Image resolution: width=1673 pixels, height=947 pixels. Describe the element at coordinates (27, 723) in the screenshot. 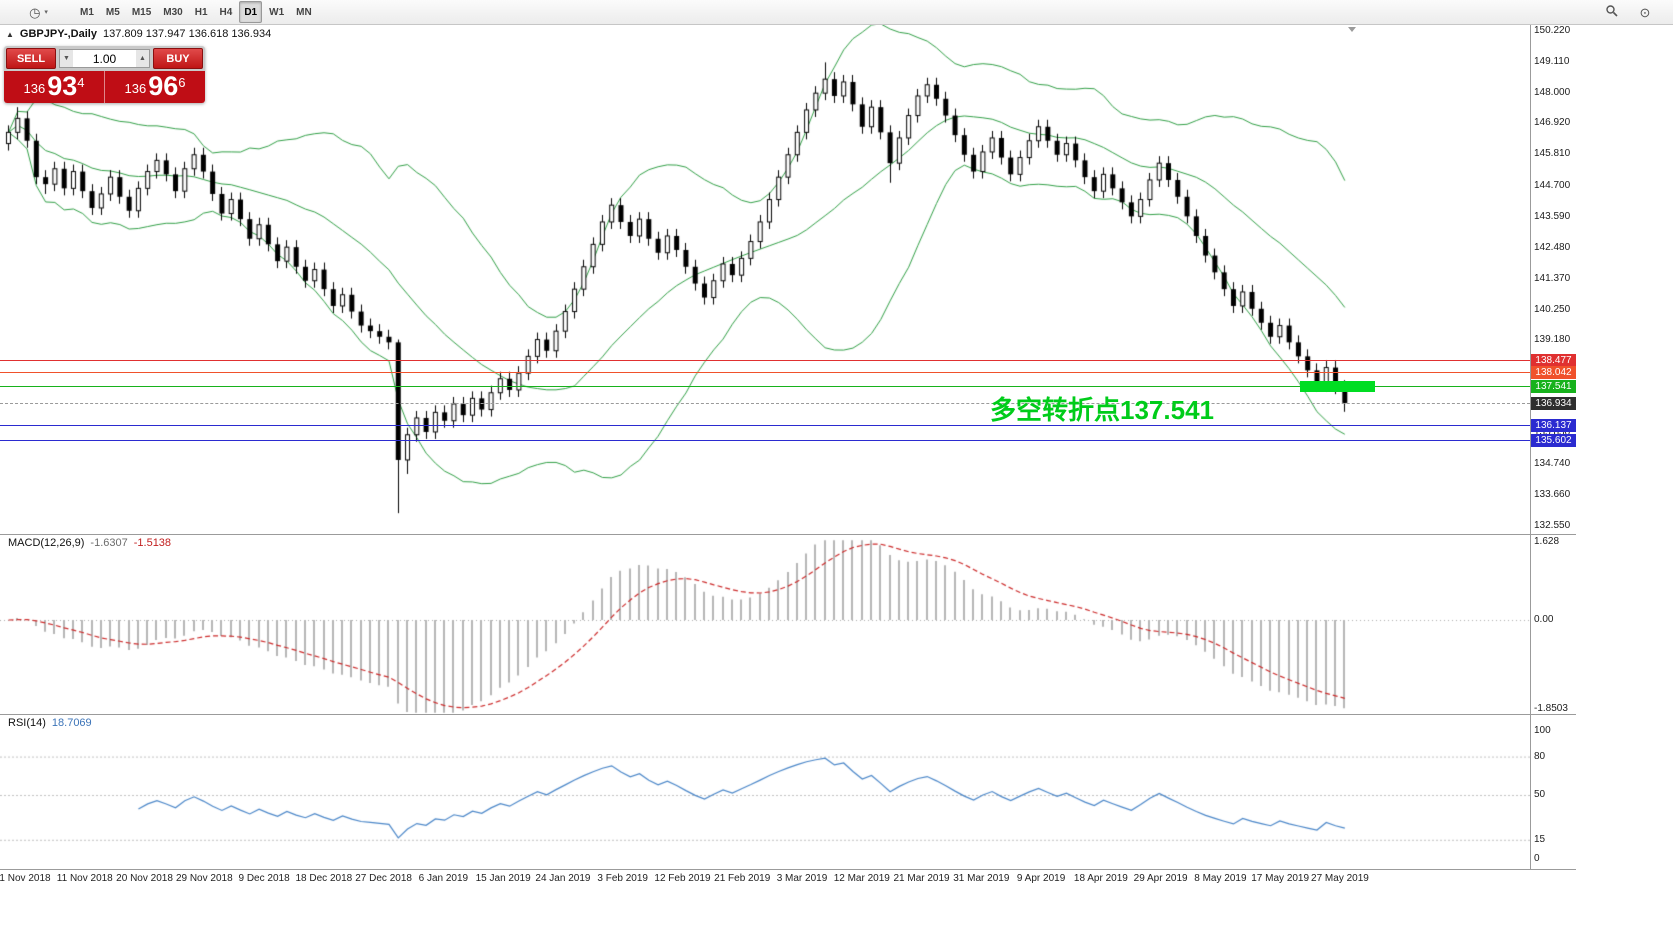

I see `rsi-name: RSI(14)` at that location.